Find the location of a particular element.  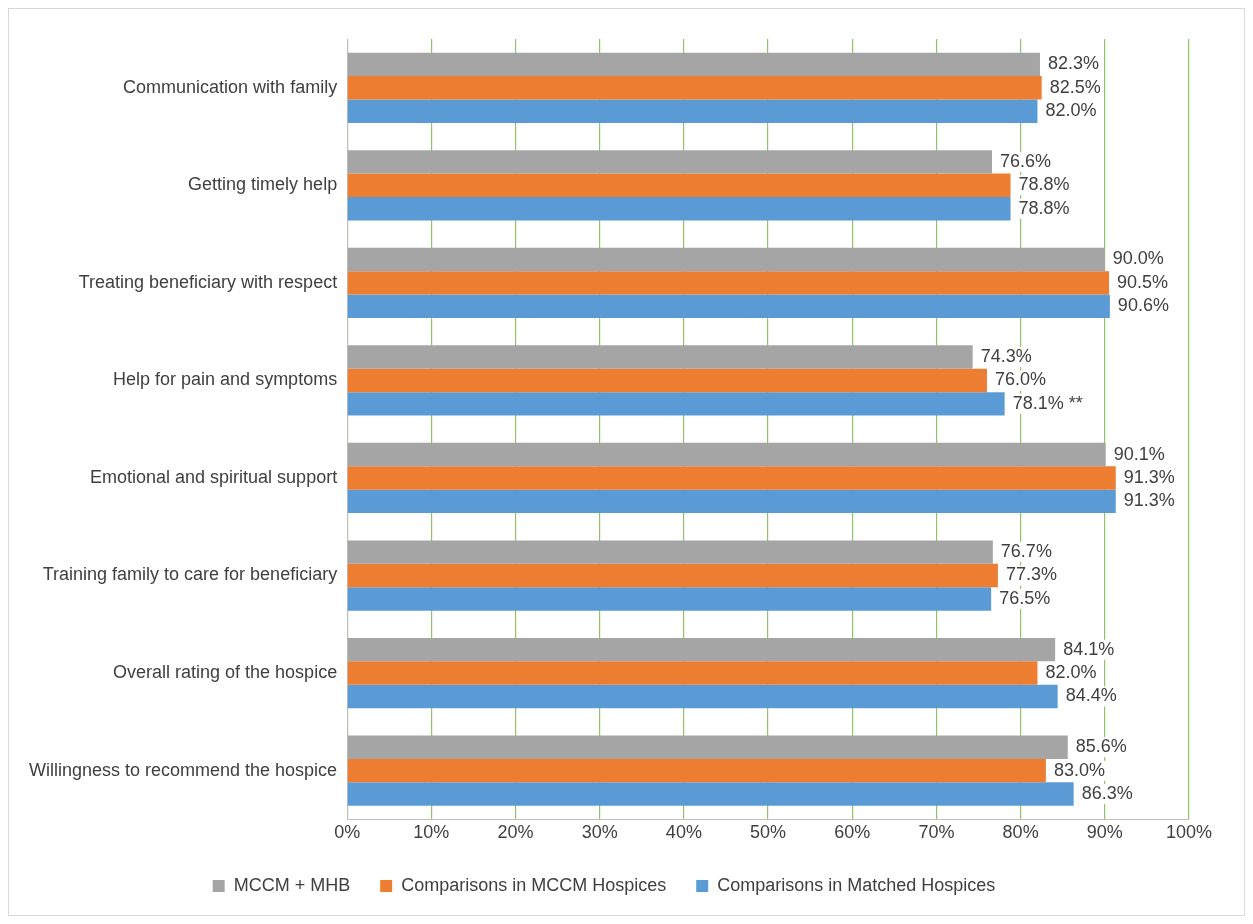

x-tick-label: 60% is located at coordinates (852, 832).